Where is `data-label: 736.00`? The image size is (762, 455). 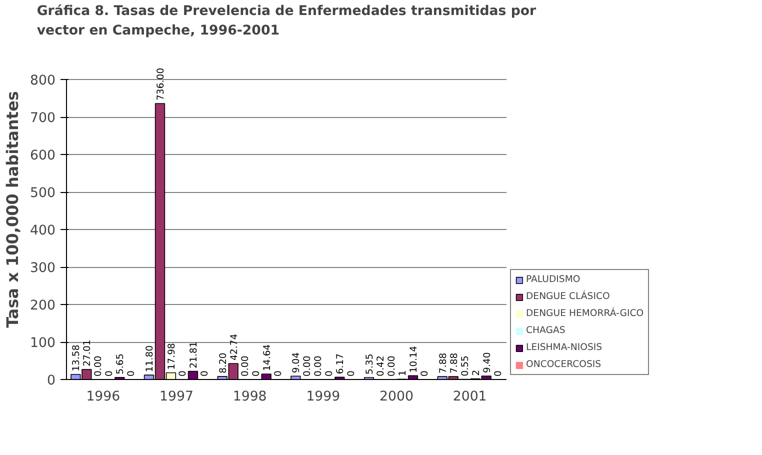 data-label: 736.00 is located at coordinates (161, 84).